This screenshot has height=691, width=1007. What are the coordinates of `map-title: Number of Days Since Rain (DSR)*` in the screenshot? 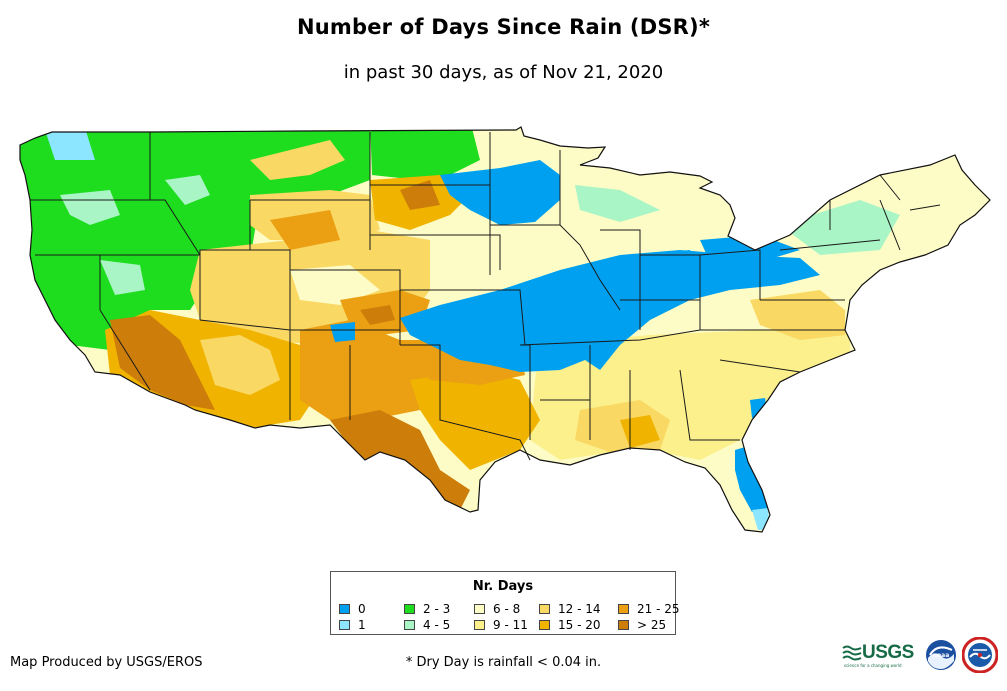 It's located at (503, 27).